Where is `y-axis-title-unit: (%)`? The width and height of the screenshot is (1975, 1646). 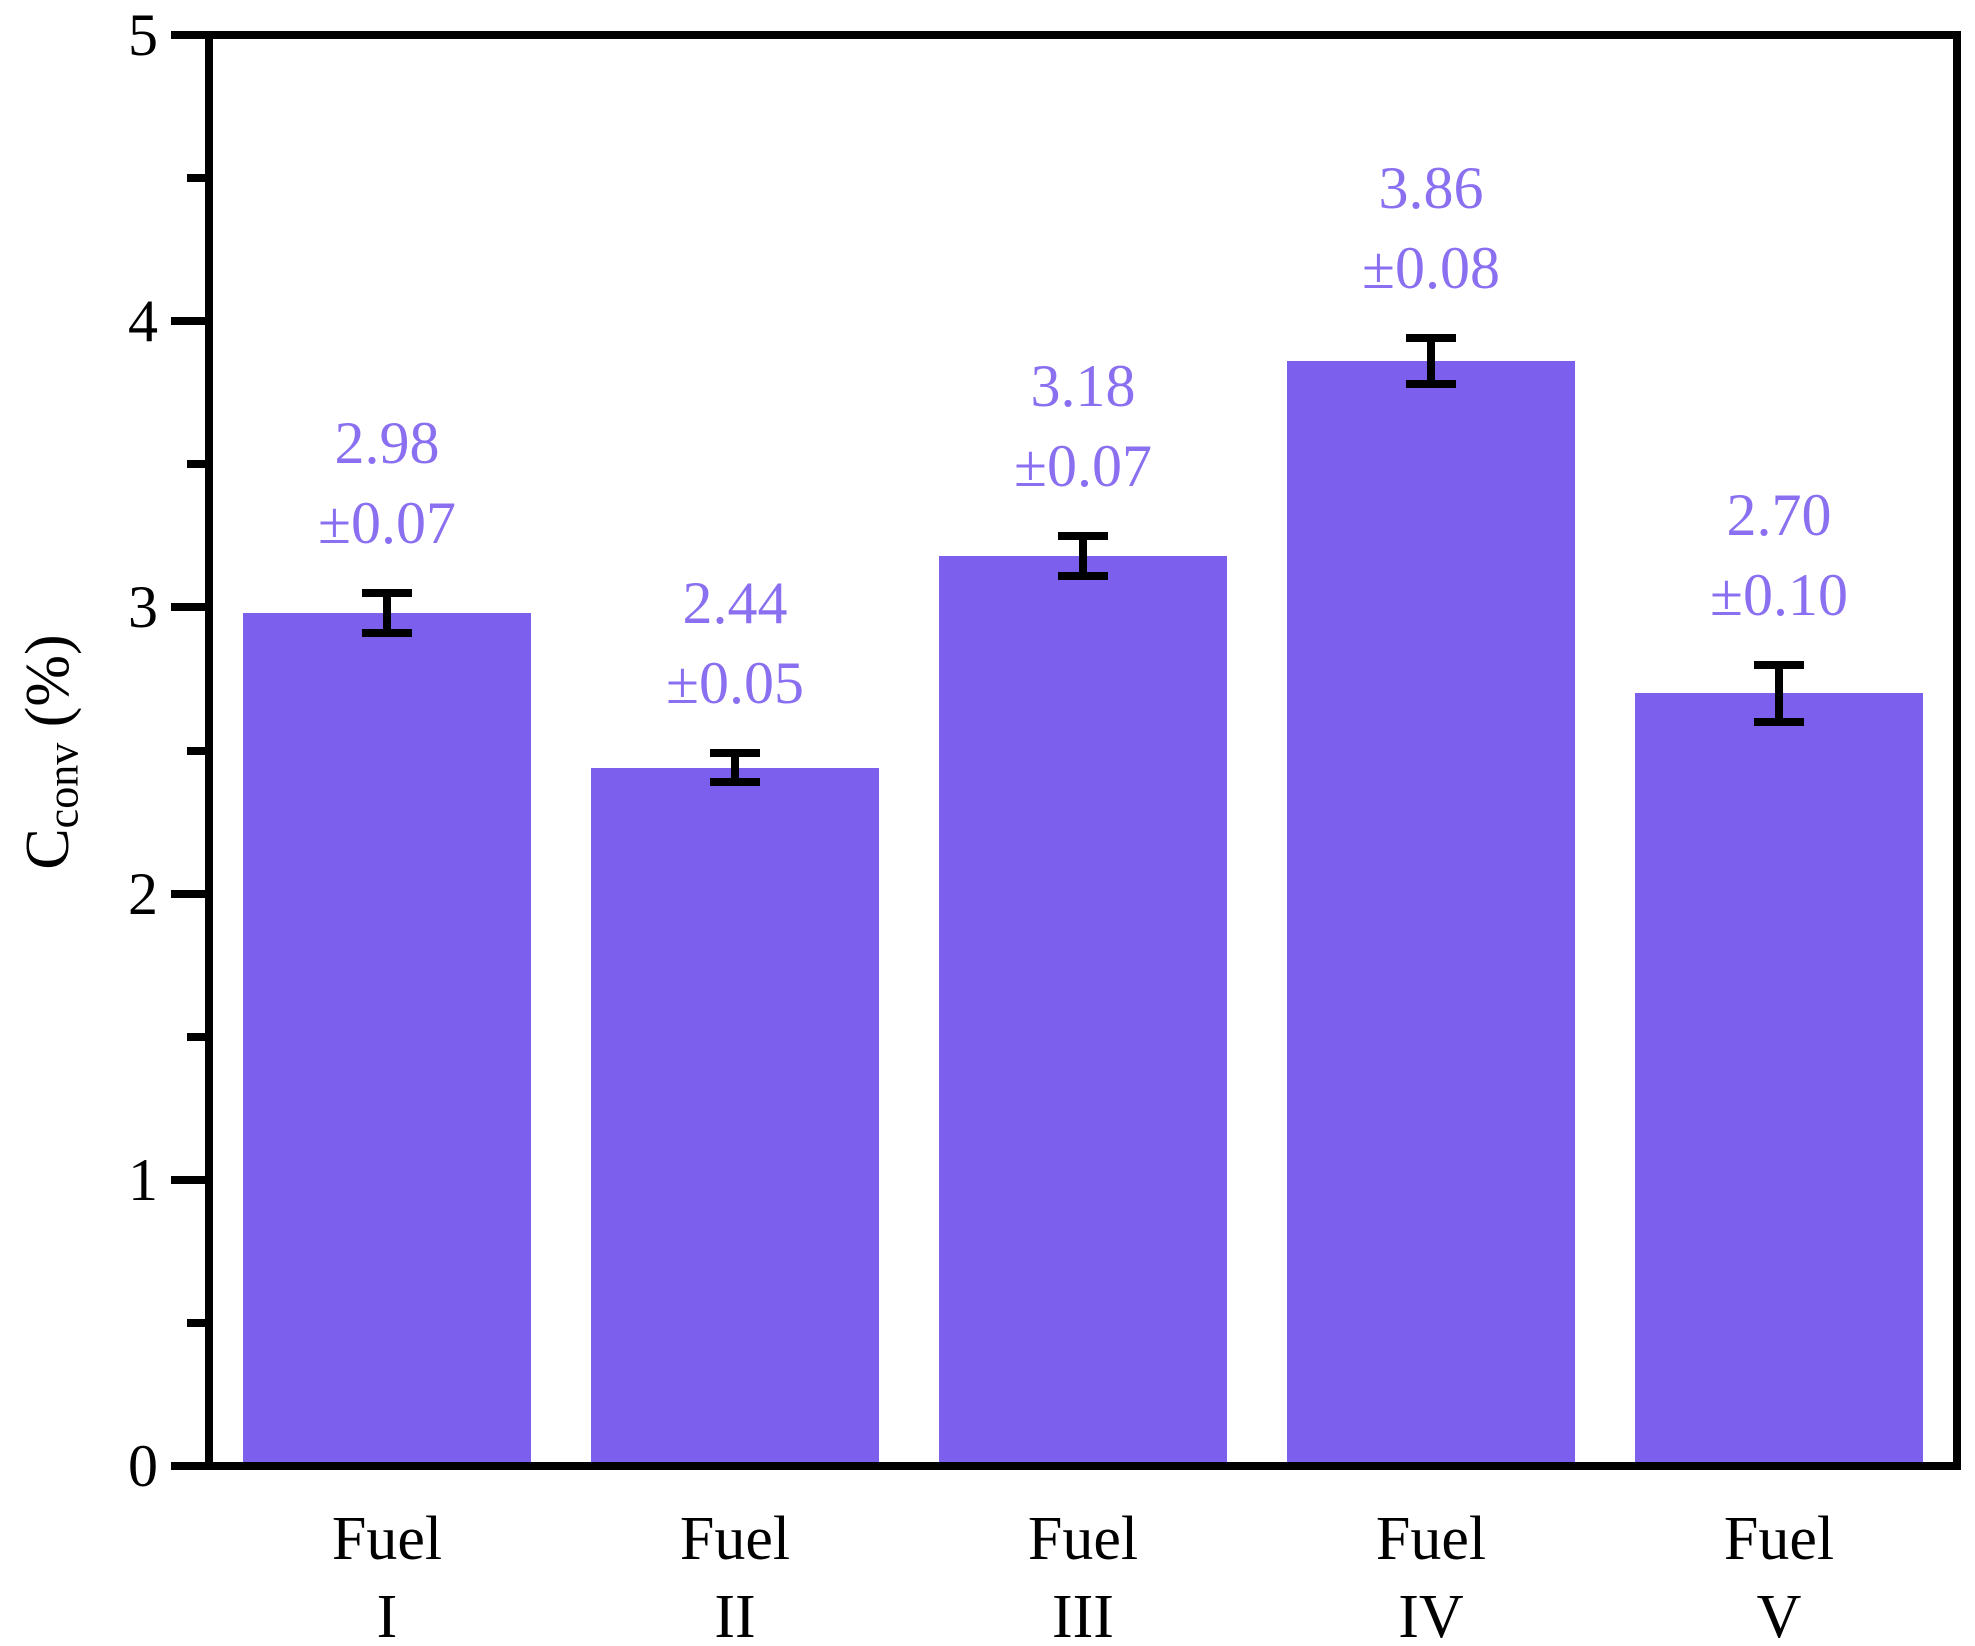 y-axis-title-unit: (%) is located at coordinates (48, 688).